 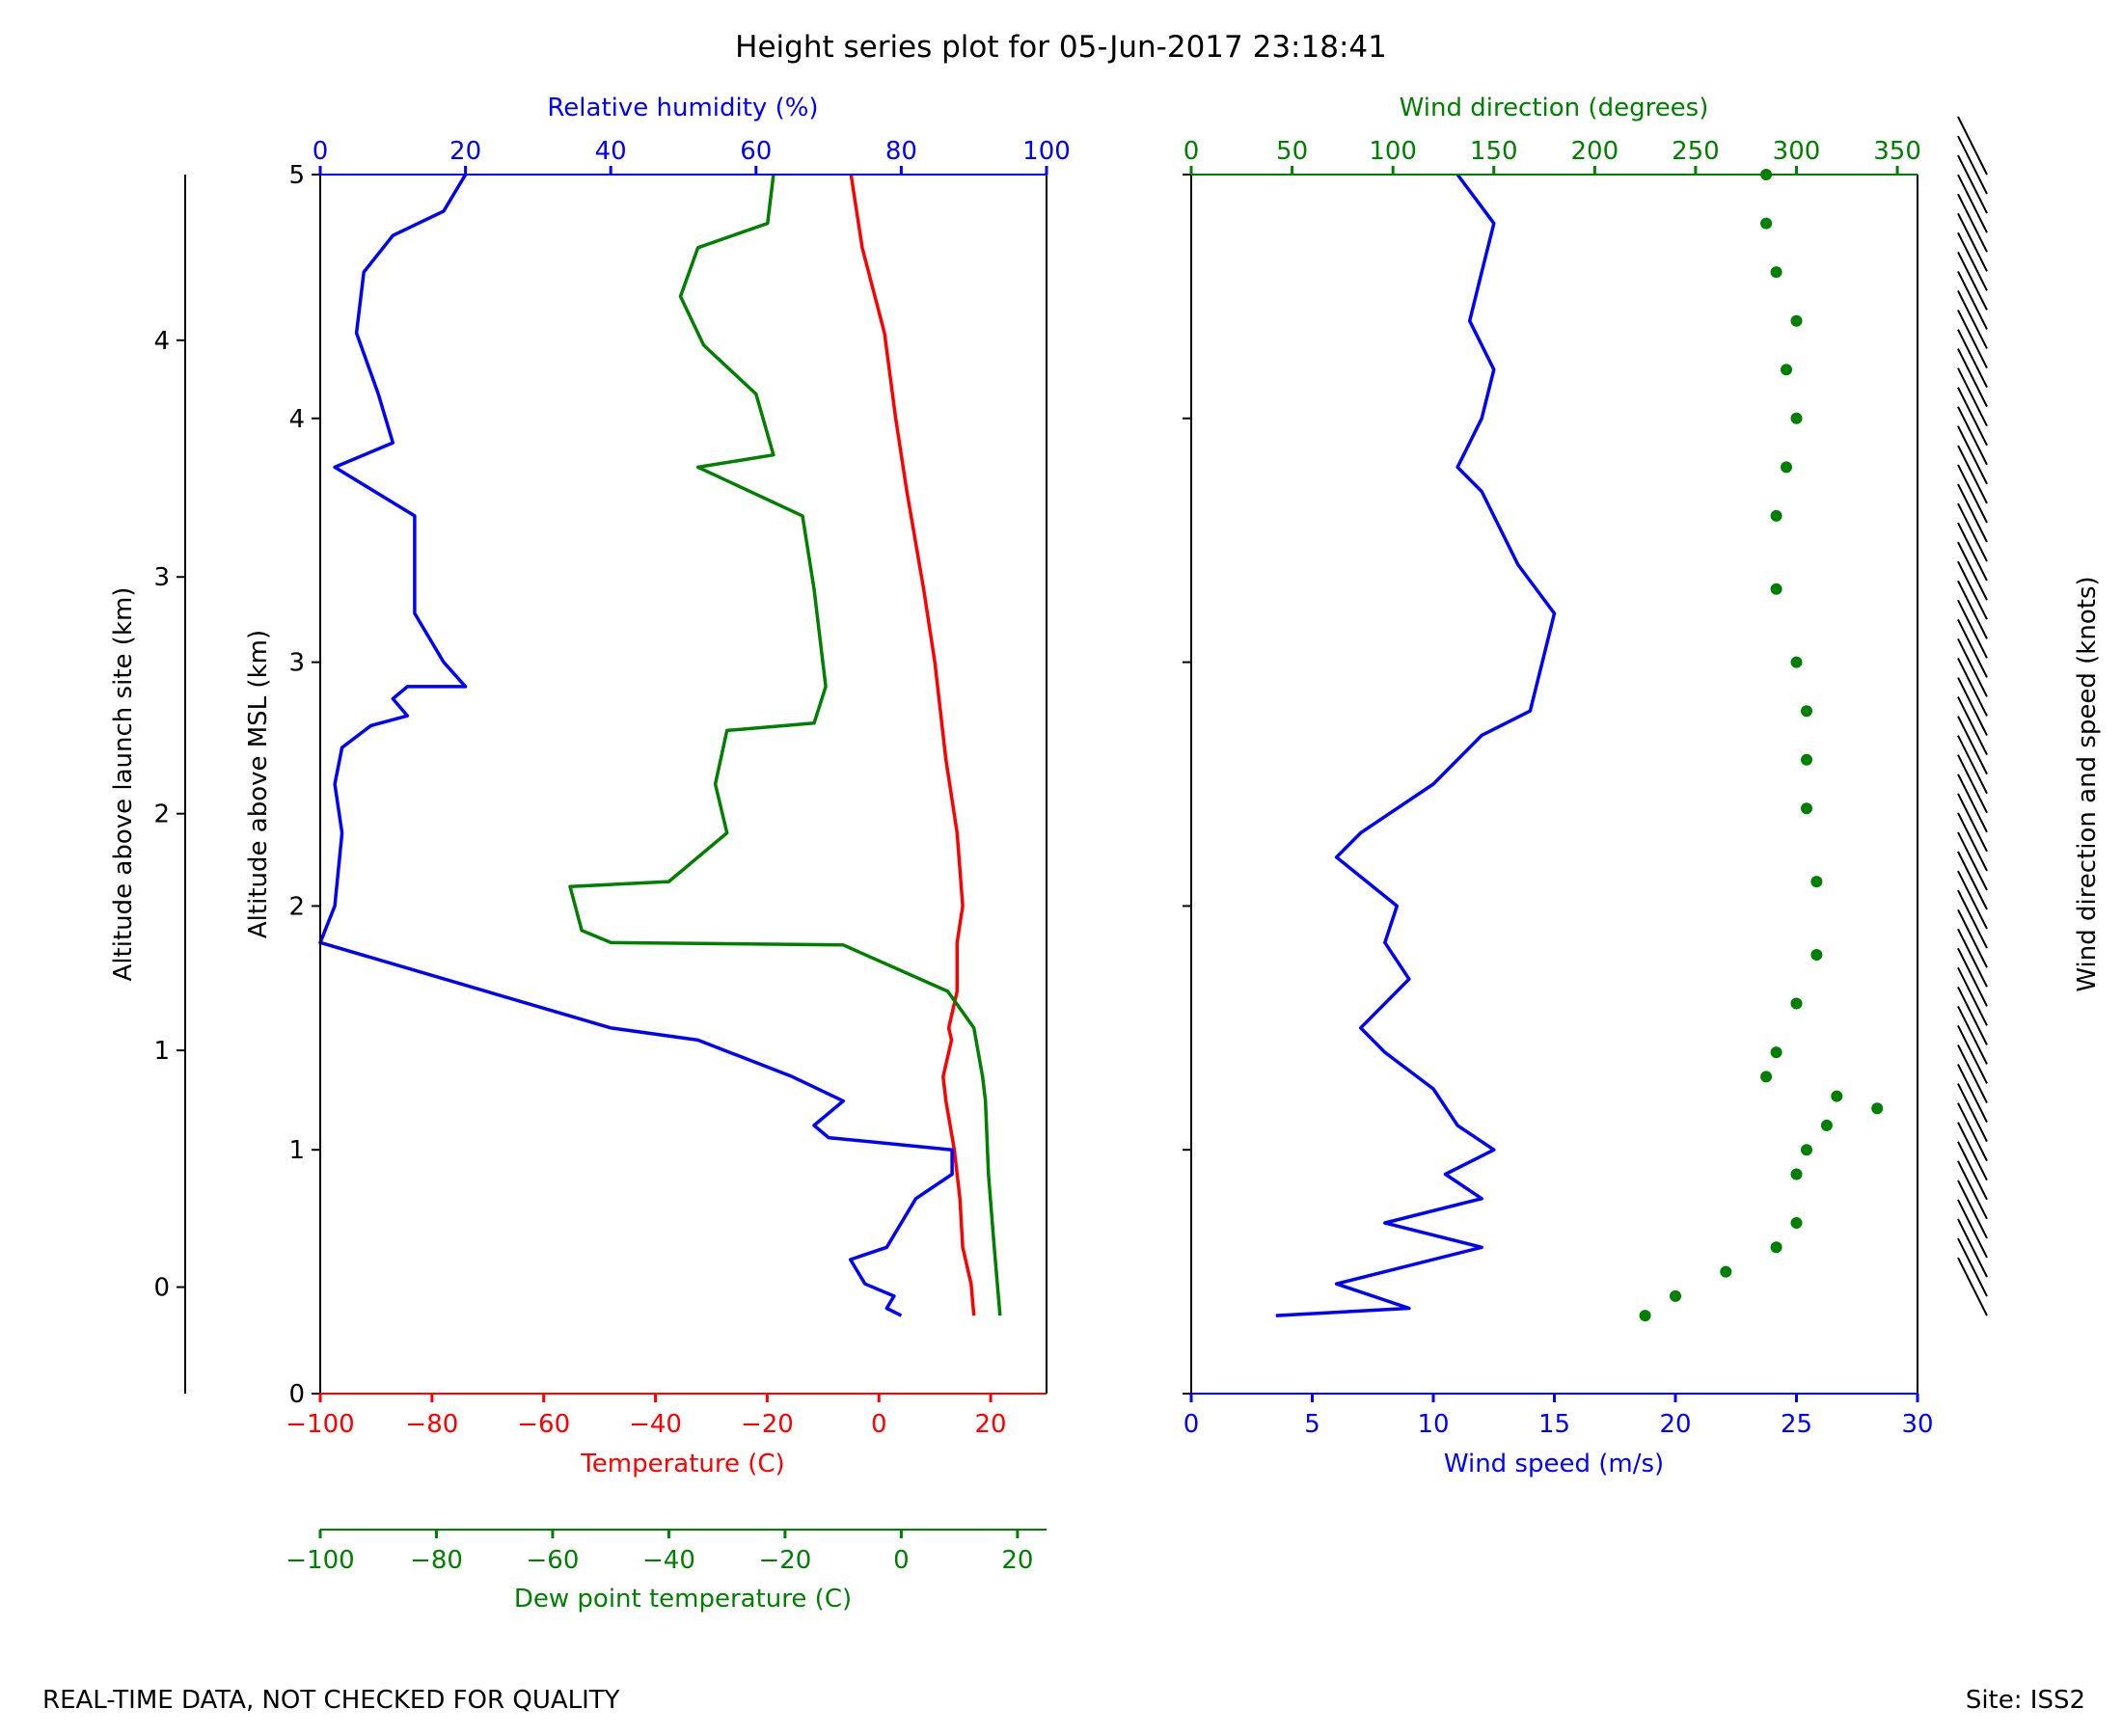 I want to click on temperature-tick-label: −40, so click(x=656, y=1424).